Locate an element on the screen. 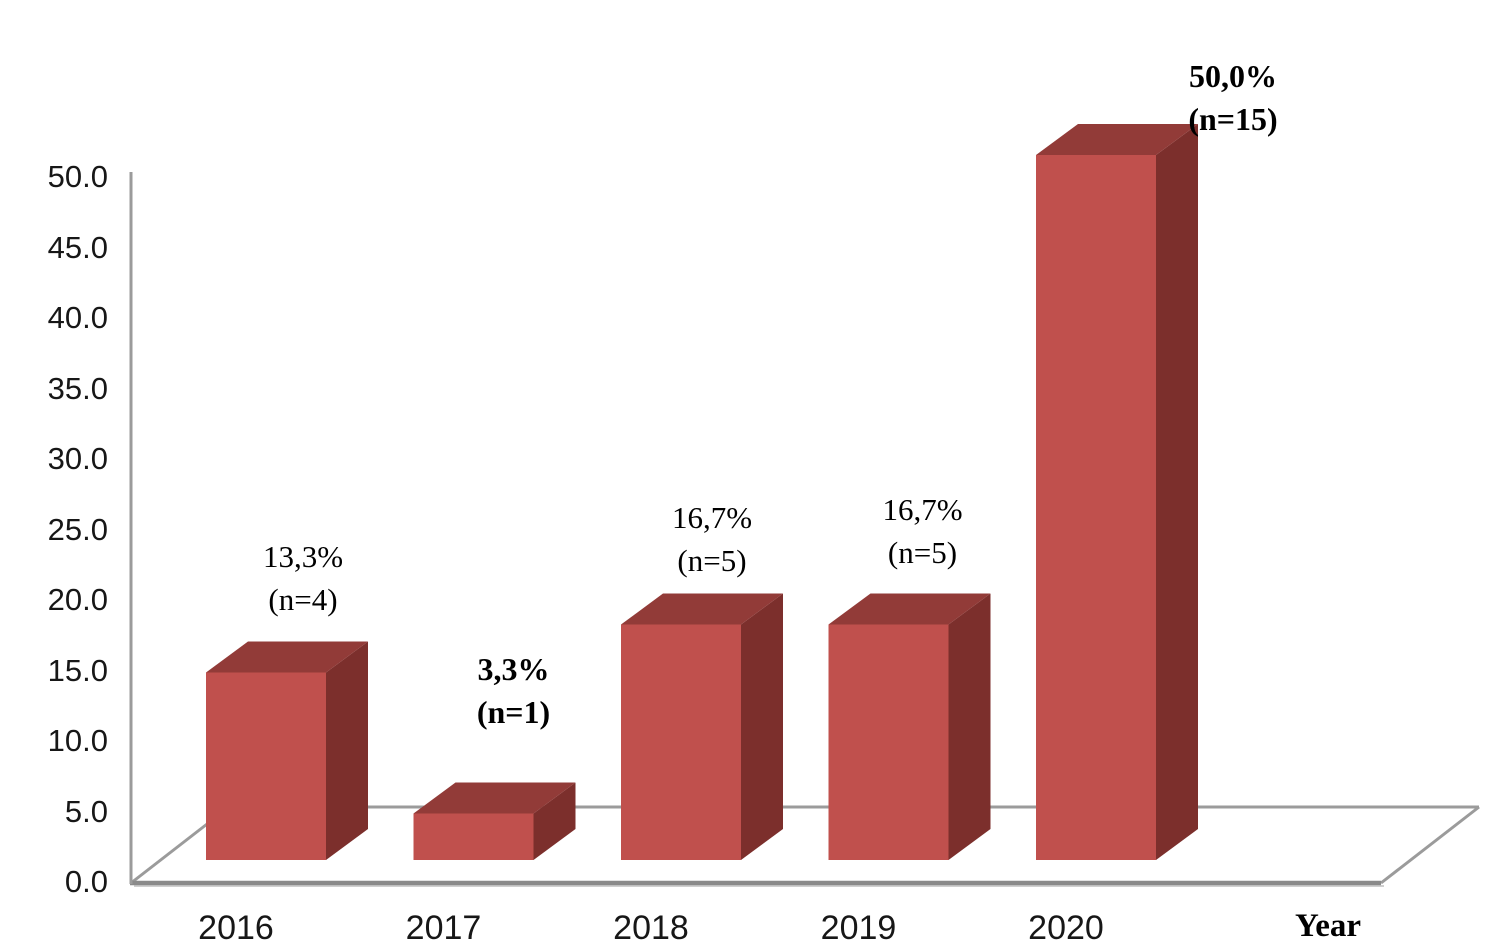 This screenshot has width=1500, height=952. bar-2017-top-face is located at coordinates (494, 798).